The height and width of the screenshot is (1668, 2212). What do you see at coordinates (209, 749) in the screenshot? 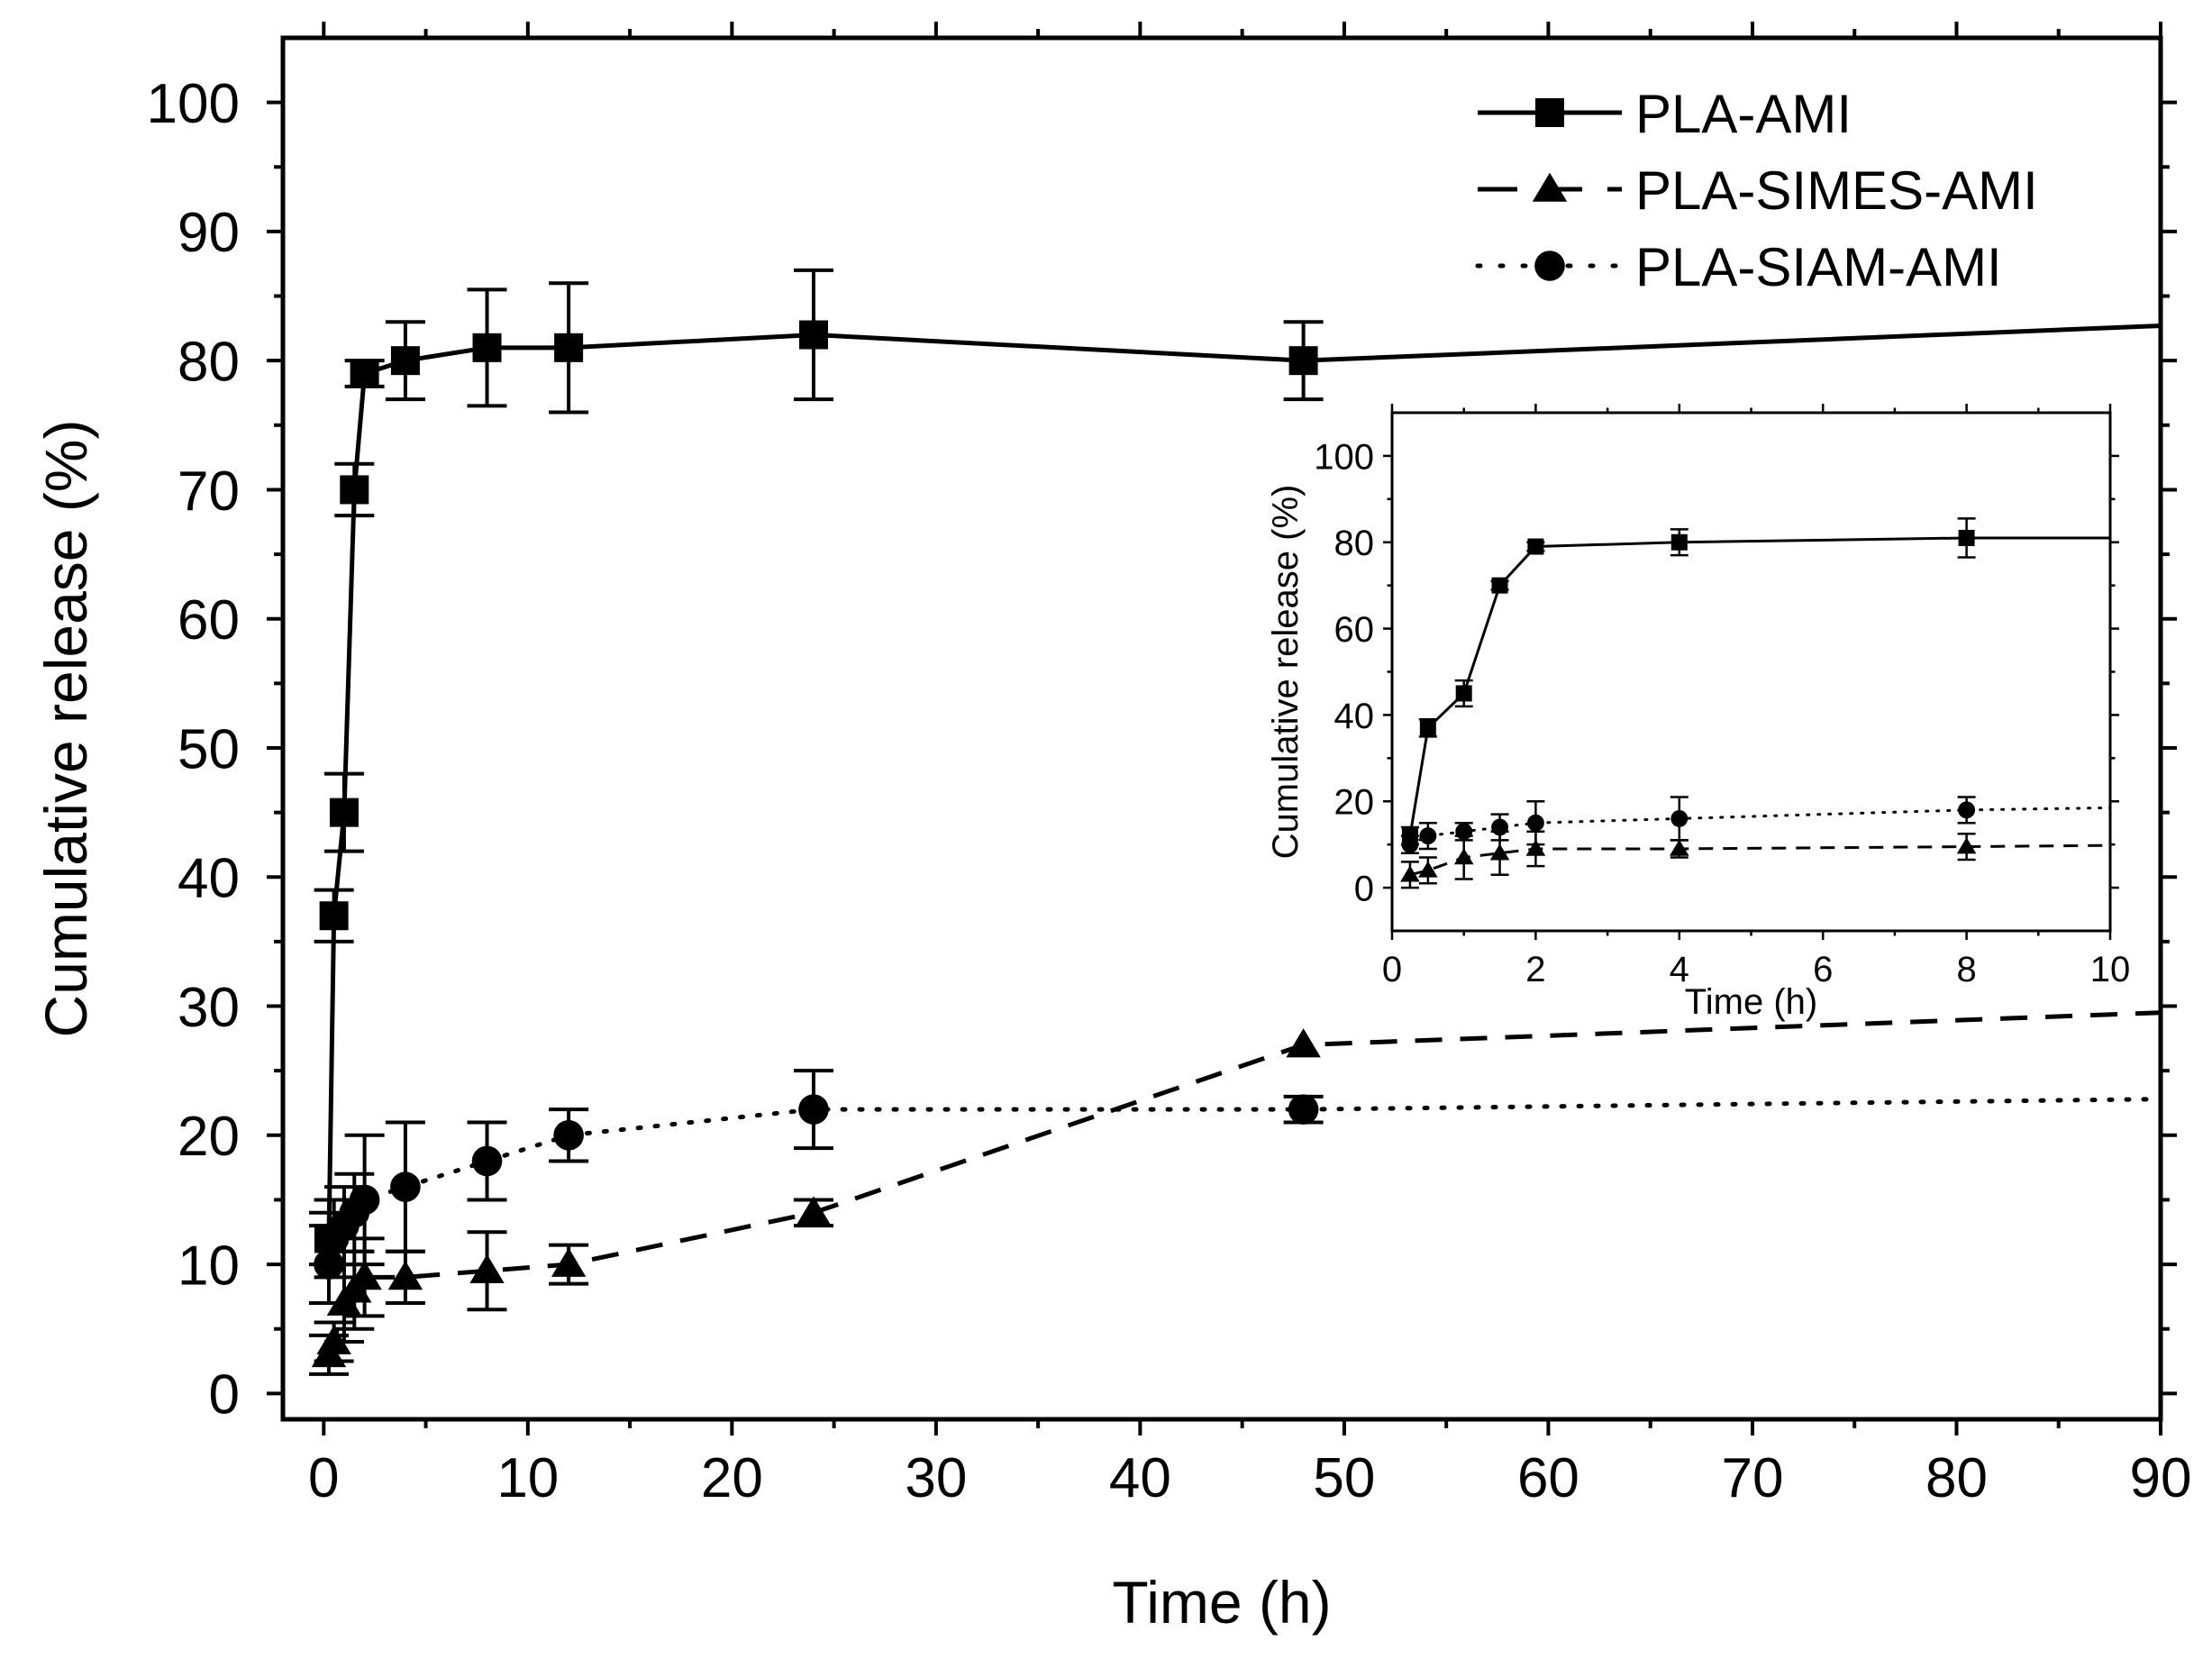
I see `y-tick-label: 50` at bounding box center [209, 749].